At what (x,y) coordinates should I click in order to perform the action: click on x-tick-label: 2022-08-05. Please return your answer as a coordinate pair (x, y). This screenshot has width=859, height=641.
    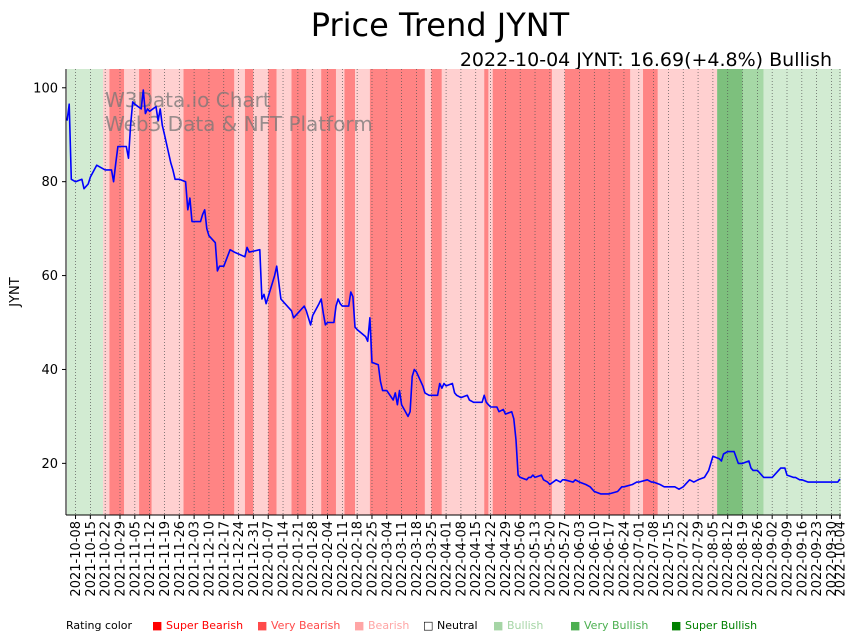
    Looking at the image, I should click on (713, 559).